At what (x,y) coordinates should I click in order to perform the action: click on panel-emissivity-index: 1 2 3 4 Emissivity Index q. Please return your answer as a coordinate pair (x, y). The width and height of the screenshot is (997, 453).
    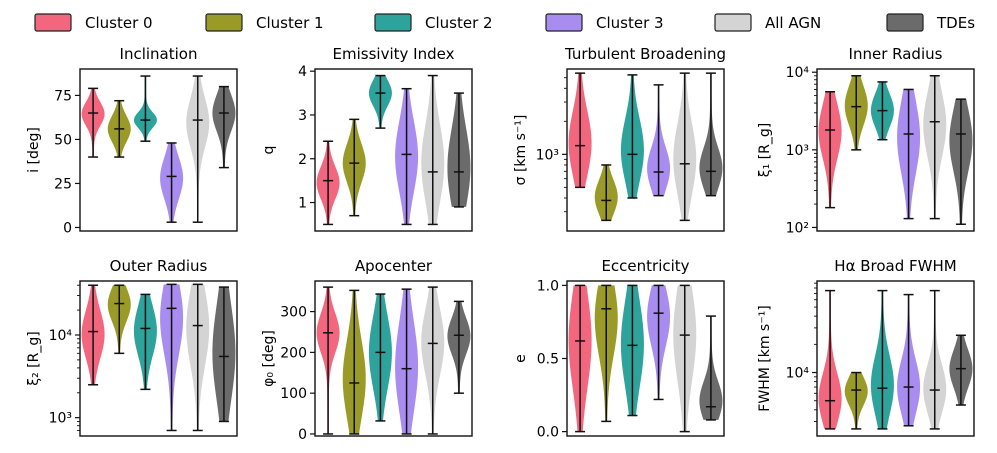
    Looking at the image, I should click on (367, 138).